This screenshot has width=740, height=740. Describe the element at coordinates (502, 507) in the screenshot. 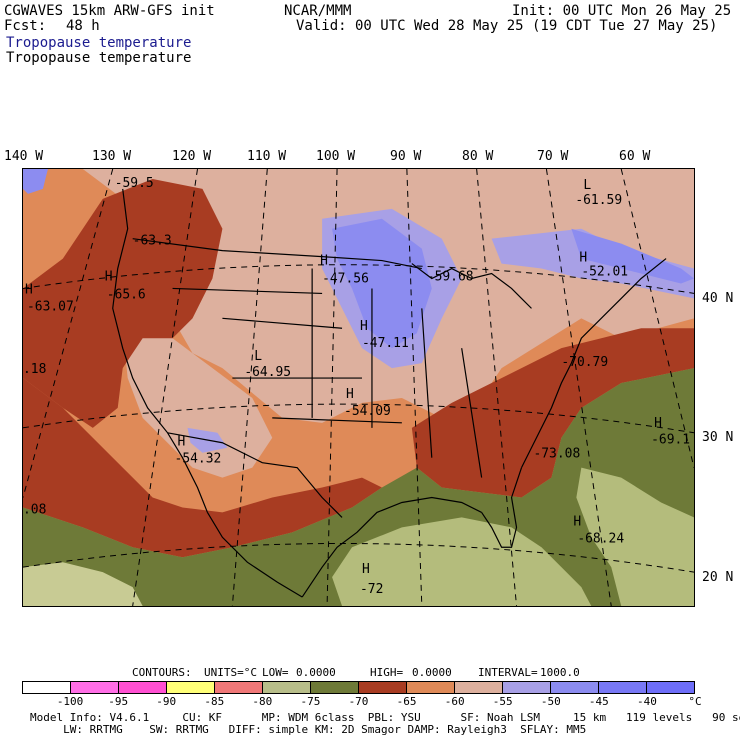

I see `florida-coastline` at that location.